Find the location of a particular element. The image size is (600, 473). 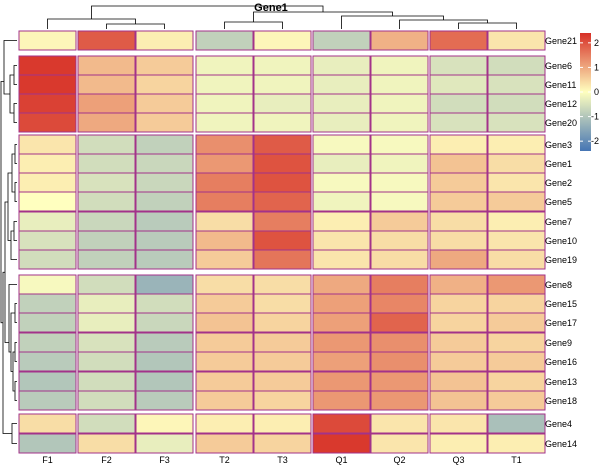

legend-colorbar is located at coordinates (585, 92).